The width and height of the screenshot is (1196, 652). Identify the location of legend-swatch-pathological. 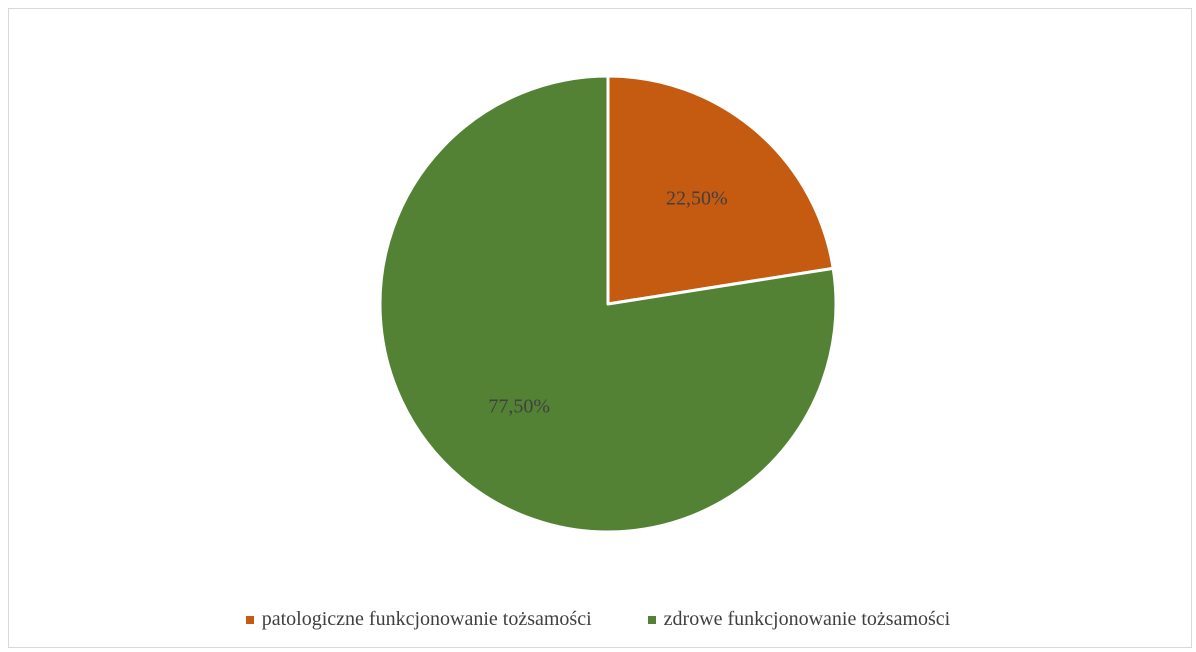
(249, 619).